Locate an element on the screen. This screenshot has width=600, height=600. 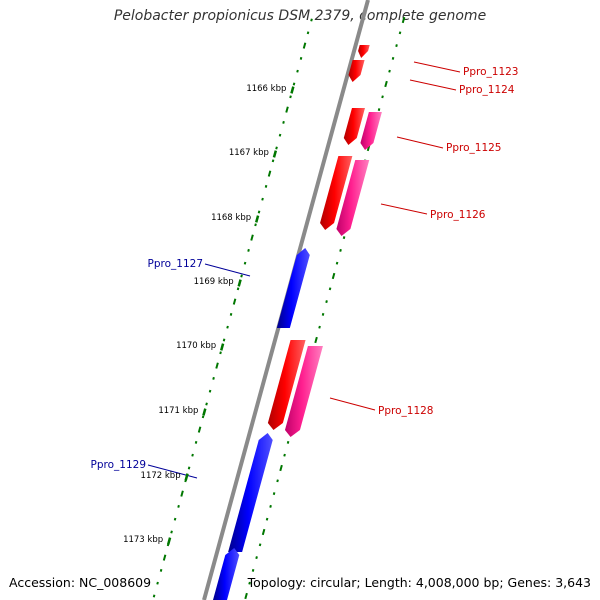
gene-ppro-1125-pink-arrow is located at coordinates (371, 131).